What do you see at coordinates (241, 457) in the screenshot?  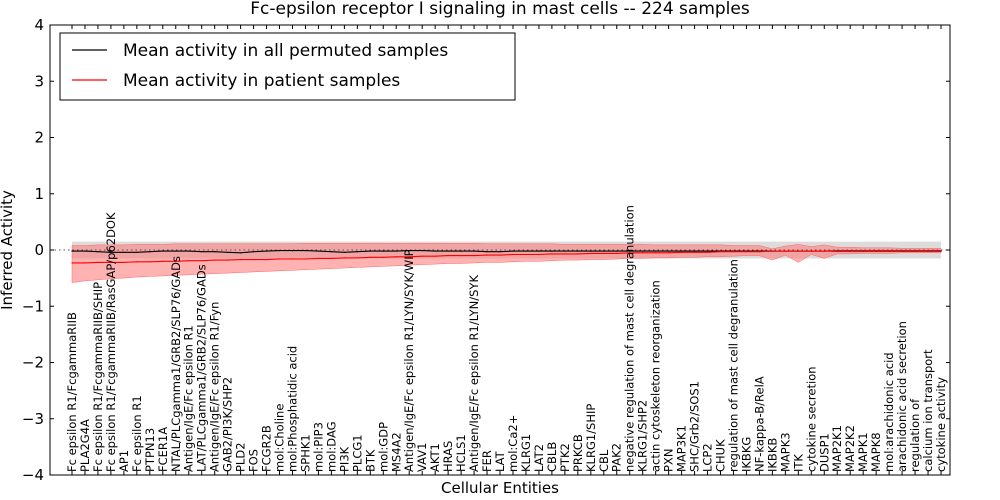 I see `x-tick-label: PLD2` at bounding box center [241, 457].